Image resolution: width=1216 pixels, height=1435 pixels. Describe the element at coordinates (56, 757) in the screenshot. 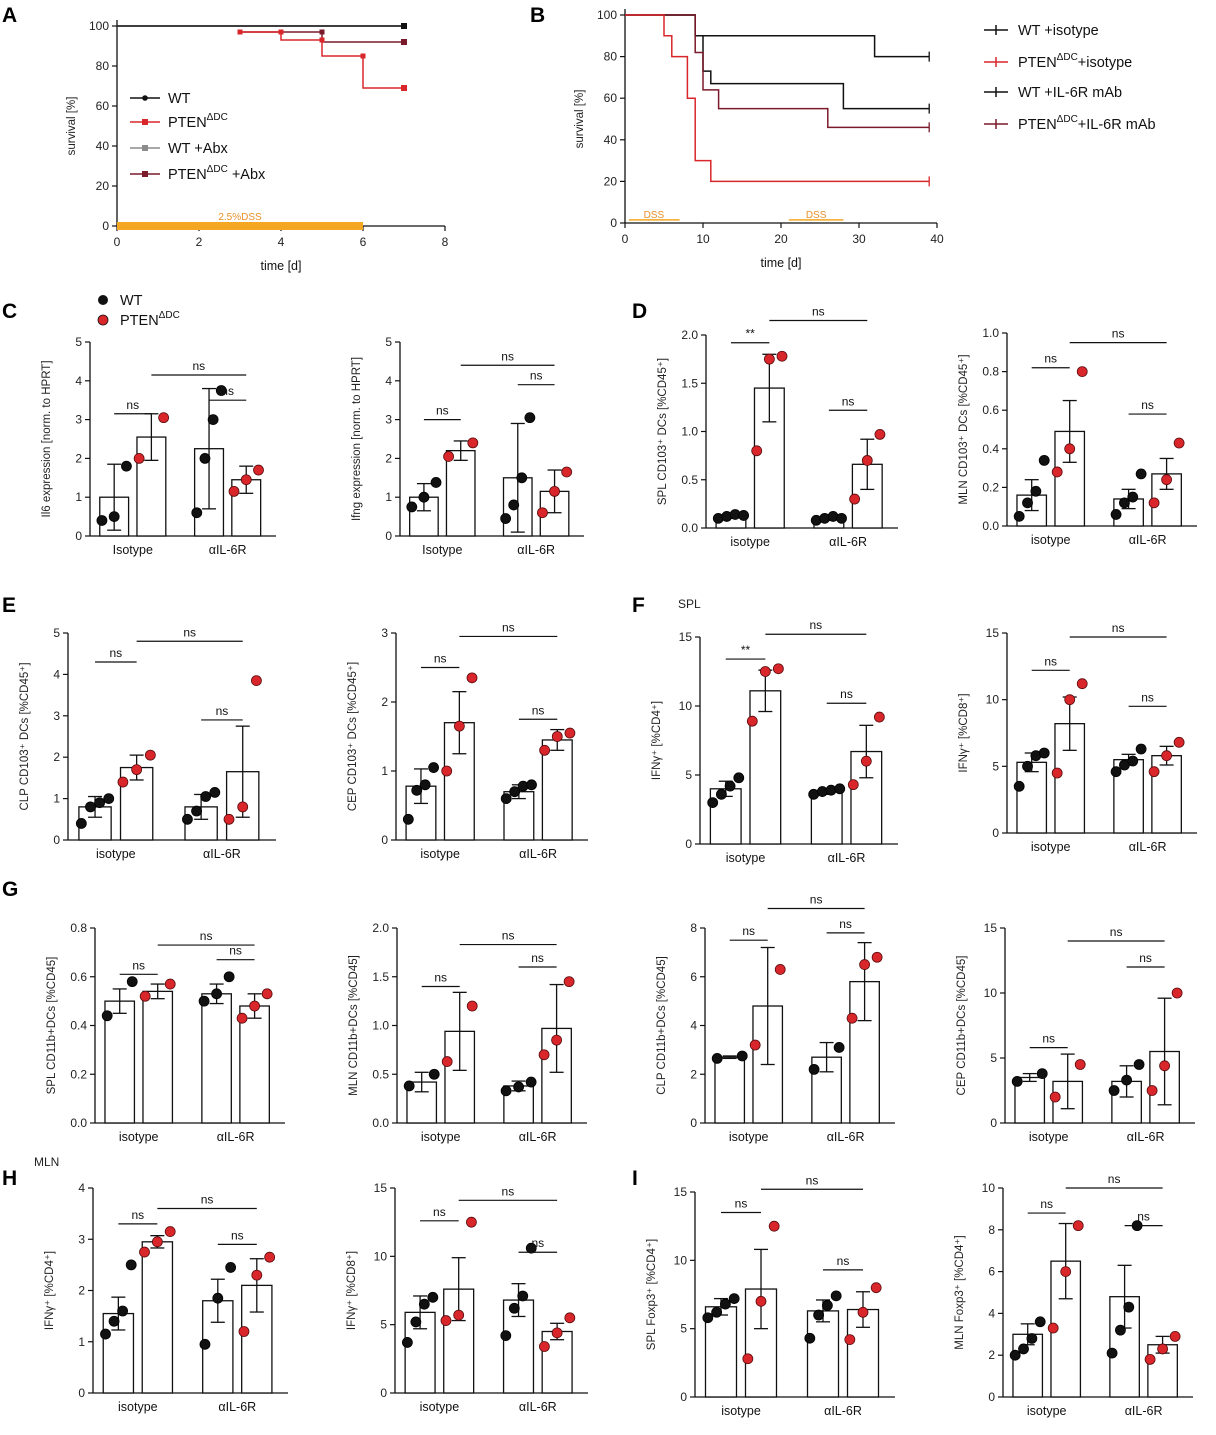

I see `y-tick-label: 2` at that location.